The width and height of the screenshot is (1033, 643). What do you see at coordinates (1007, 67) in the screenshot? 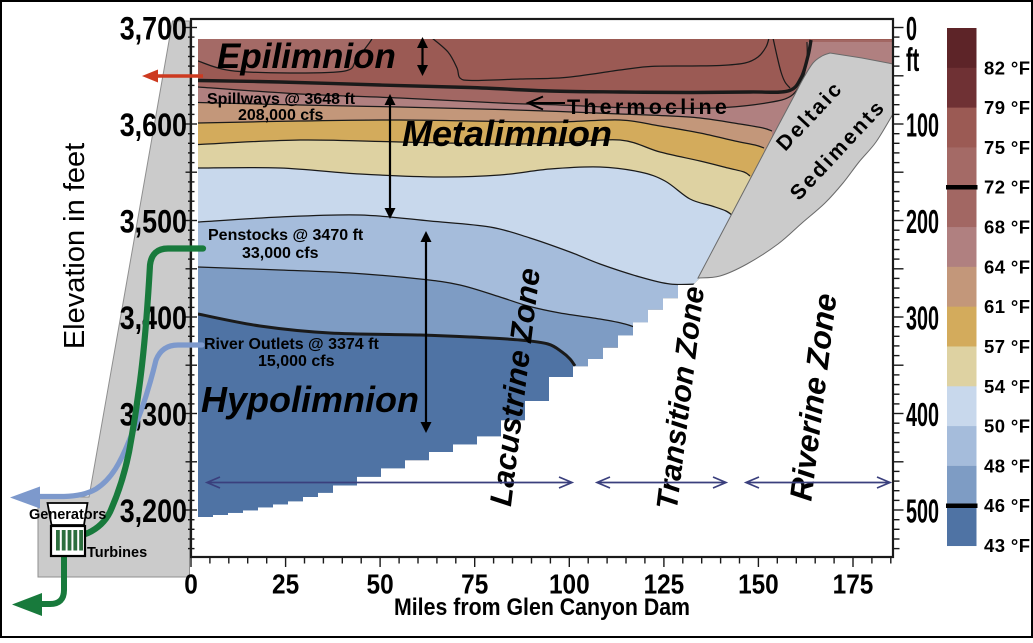
I see `svg-text: 82 °F` at bounding box center [1007, 67].